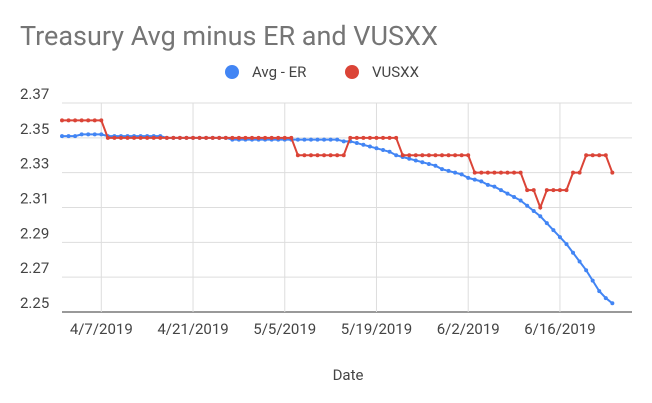 Image resolution: width=652 pixels, height=403 pixels. What do you see at coordinates (559, 329) in the screenshot?
I see `x-tick-label: 6/16/2019` at bounding box center [559, 329].